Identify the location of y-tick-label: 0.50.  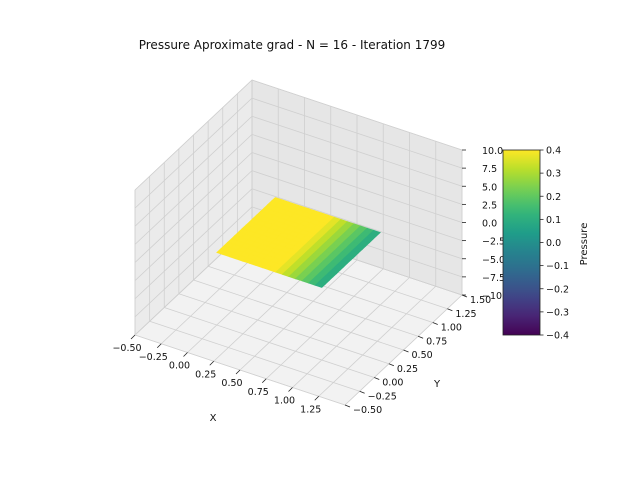
(422, 355).